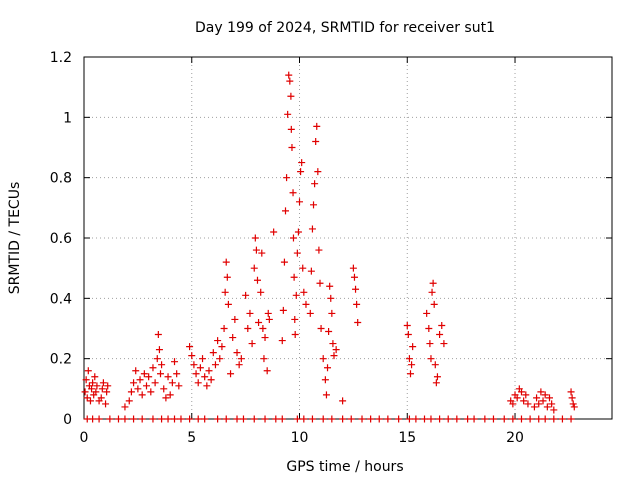  What do you see at coordinates (61, 360) in the screenshot?
I see `y-tick-label: 0.2` at bounding box center [61, 360].